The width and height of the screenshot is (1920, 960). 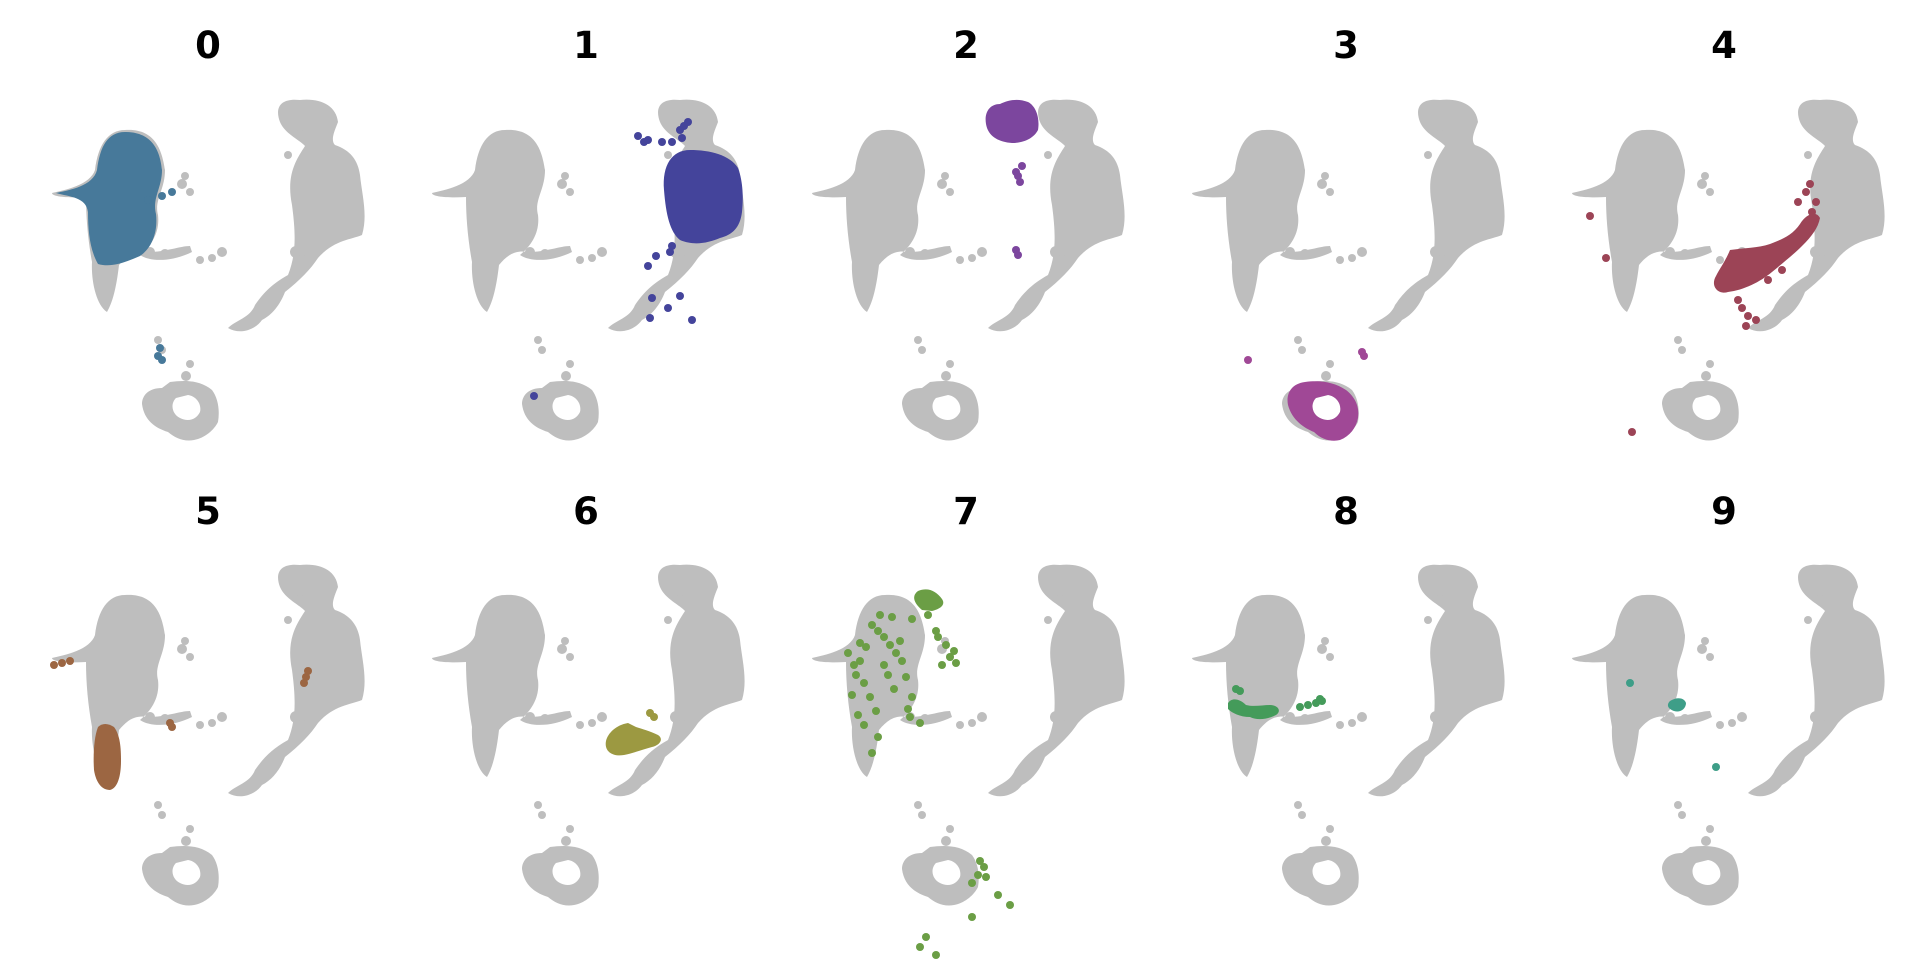 I want to click on cell-cloud-main, so click(x=1642, y=685).